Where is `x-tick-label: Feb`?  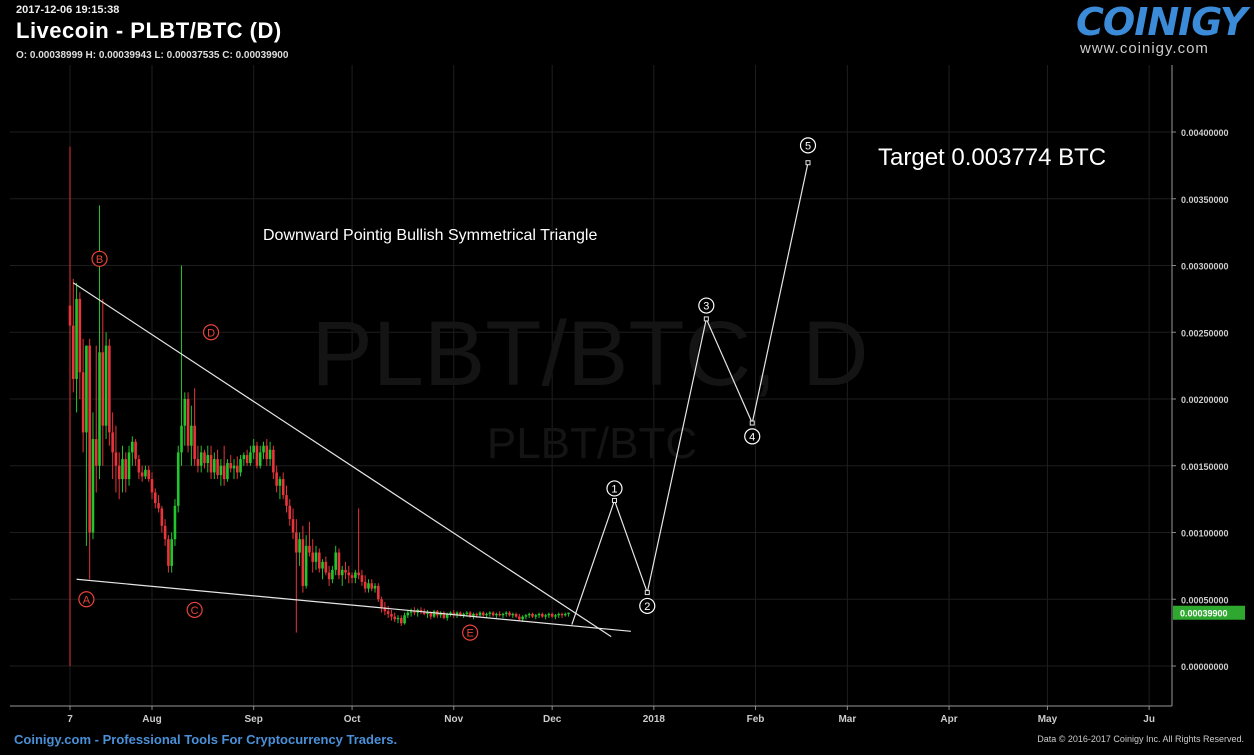 x-tick-label: Feb is located at coordinates (756, 719).